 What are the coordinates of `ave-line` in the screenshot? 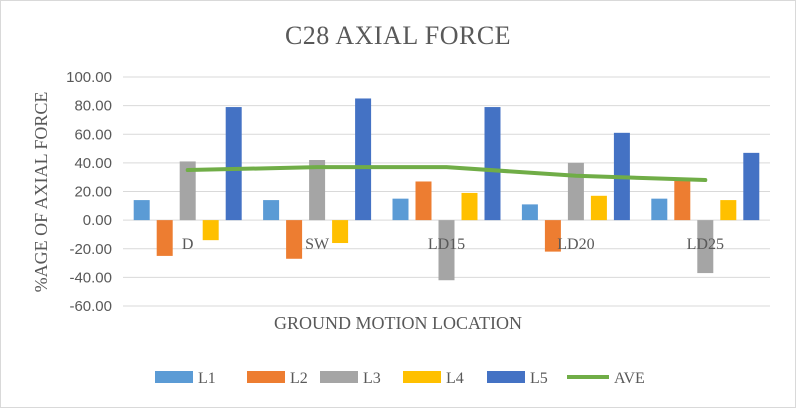 It's located at (446, 174).